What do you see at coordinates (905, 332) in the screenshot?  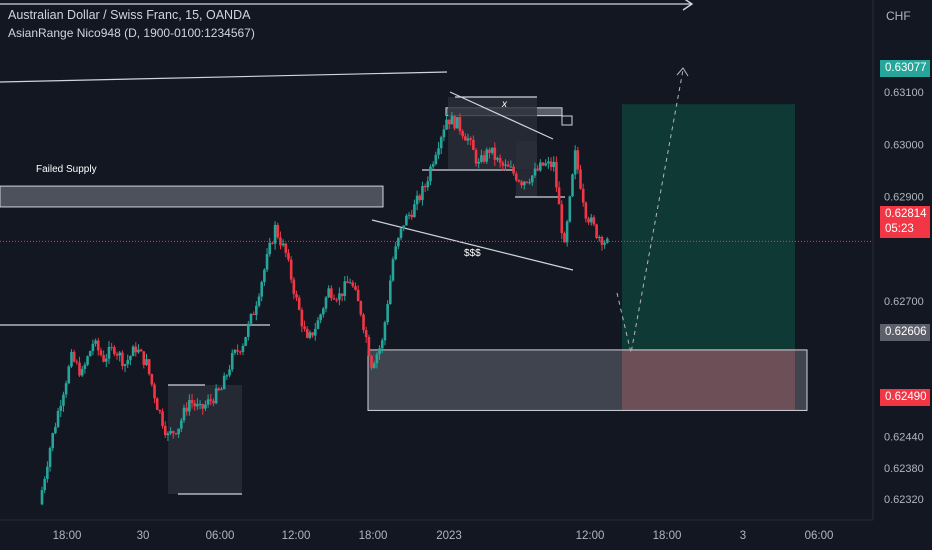 I see `entry-price-badge: 0.62606` at bounding box center [905, 332].